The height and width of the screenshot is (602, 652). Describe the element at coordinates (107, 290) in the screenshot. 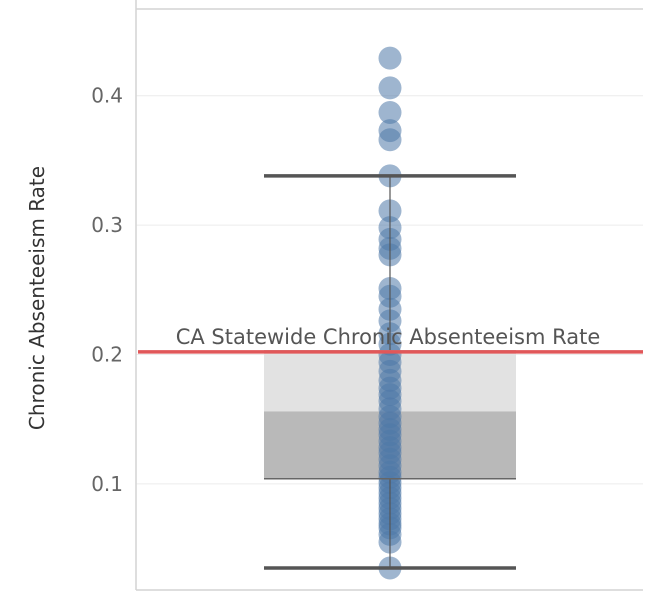

I see `y-ticks: 0.1 0.2 0.3 0.4` at that location.